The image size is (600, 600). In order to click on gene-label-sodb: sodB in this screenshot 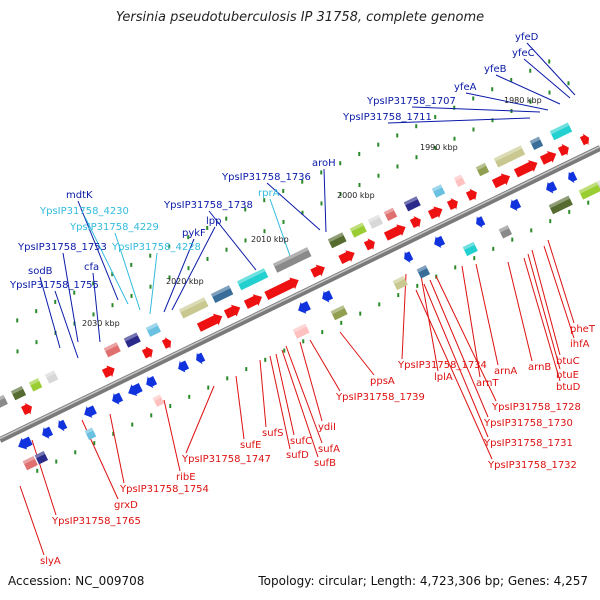, I will do `click(40, 271)`.